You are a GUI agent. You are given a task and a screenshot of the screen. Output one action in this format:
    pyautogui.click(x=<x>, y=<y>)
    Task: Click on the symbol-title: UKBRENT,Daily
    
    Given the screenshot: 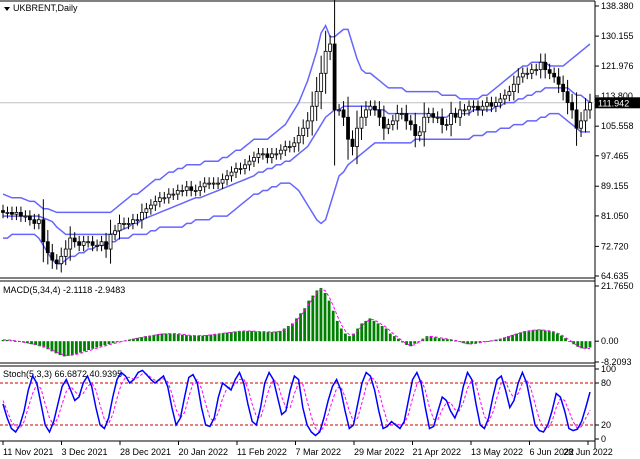 What is the action you would take?
    pyautogui.click(x=45, y=8)
    